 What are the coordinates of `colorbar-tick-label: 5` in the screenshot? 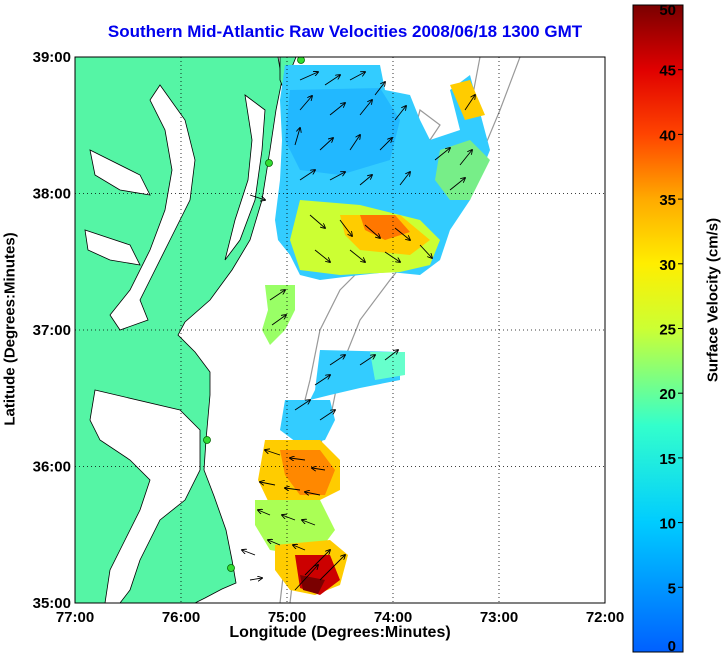 It's located at (672, 588).